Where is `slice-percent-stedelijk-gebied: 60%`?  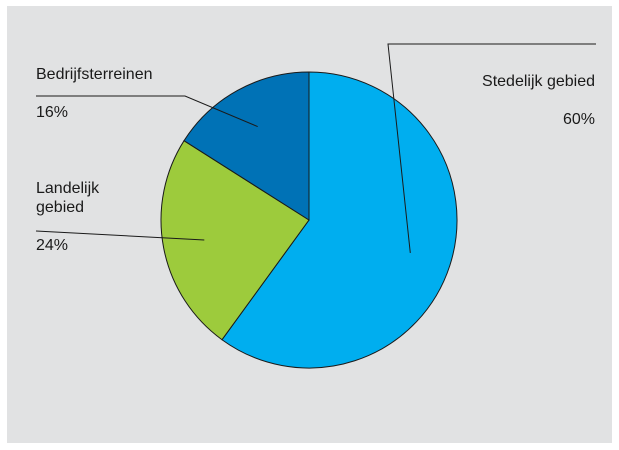
slice-percent-stedelijk-gebied: 60% is located at coordinates (578, 119).